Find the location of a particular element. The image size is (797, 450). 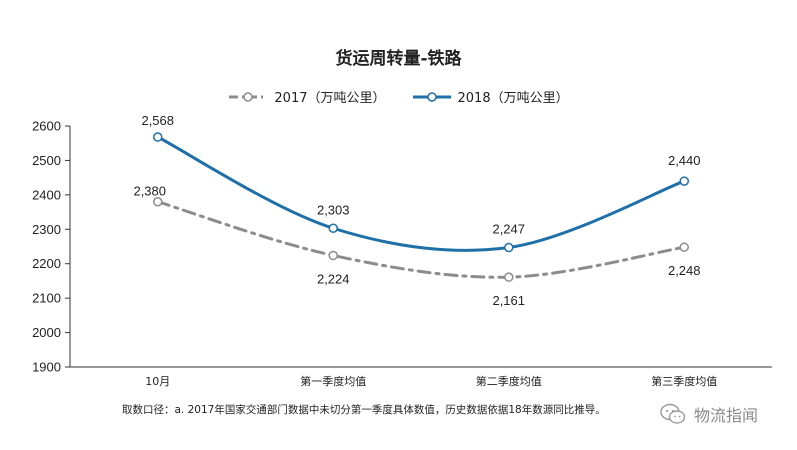

data-label-0: 2,224 is located at coordinates (333, 278).